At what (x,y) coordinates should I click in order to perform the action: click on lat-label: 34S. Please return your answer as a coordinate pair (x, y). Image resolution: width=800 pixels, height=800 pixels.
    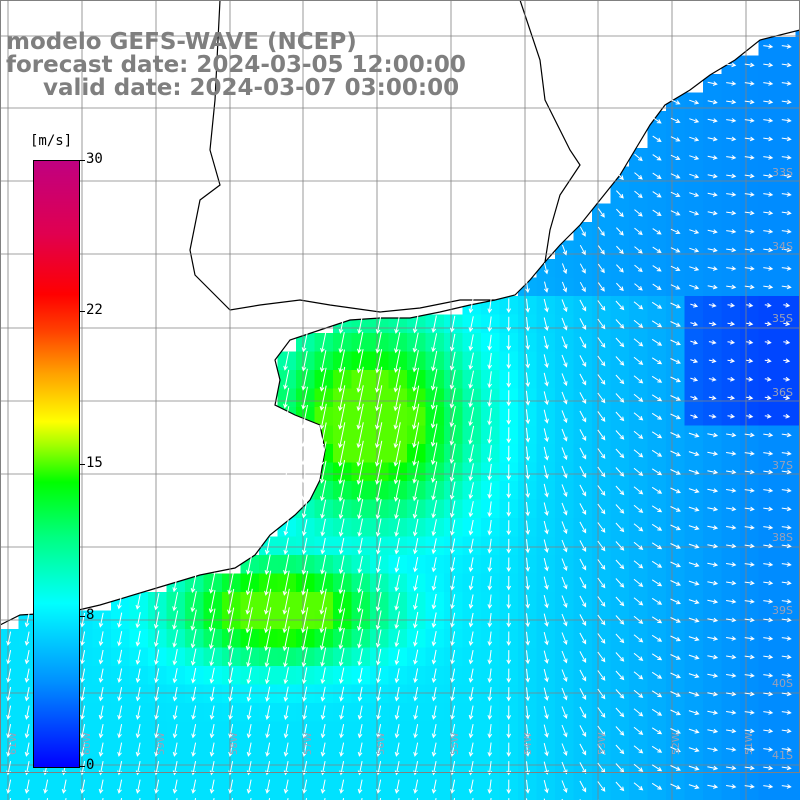
    Looking at the image, I should click on (782, 246).